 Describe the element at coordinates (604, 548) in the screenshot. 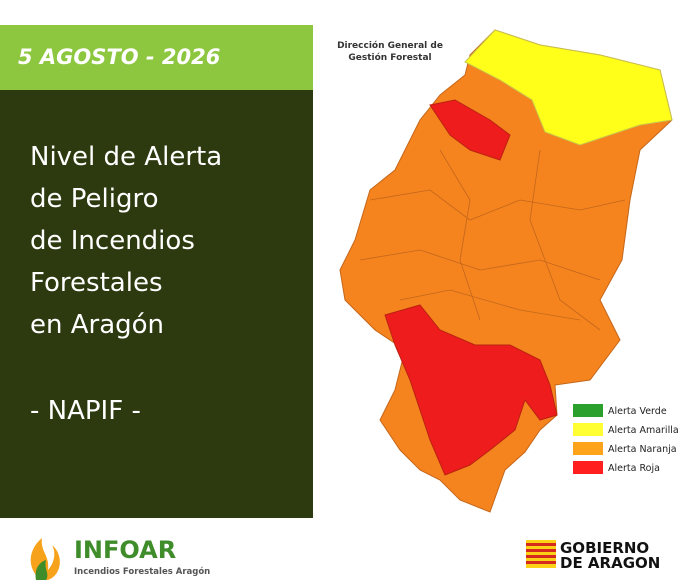

I see `government-name: GOBIERNO` at that location.